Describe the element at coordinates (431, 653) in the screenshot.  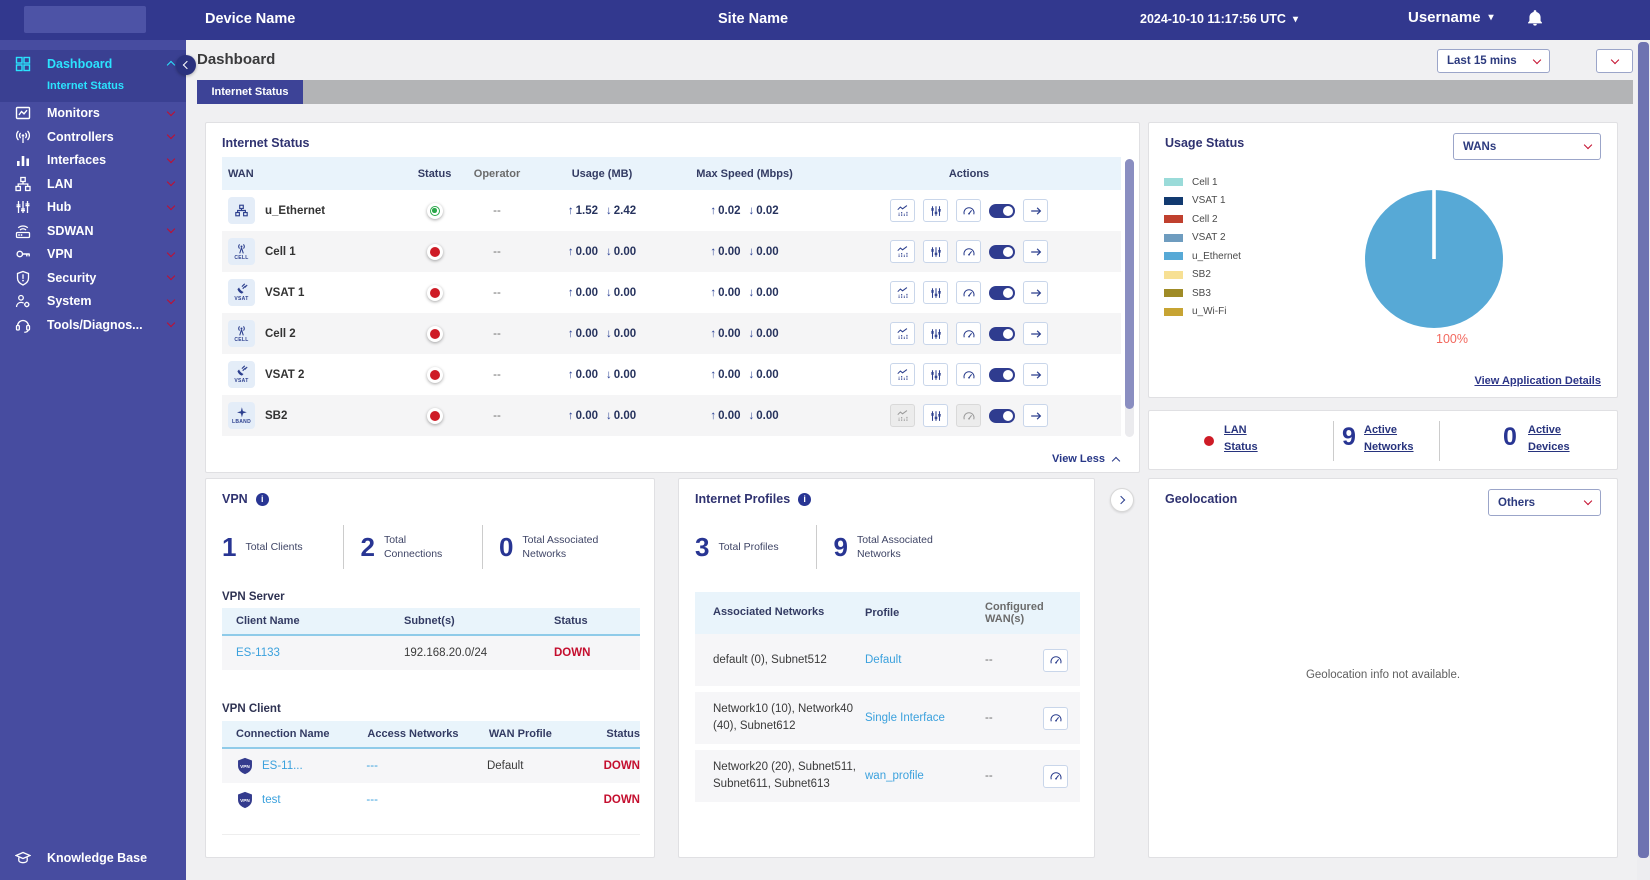
I see `vpn-server-row: ES-1133 192.168.20.0/24 DOWN` at that location.